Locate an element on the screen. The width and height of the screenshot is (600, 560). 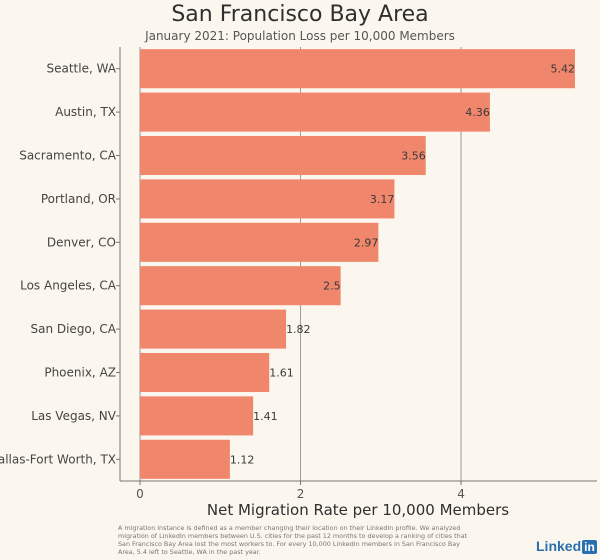
category-label: Las Vegas, NV is located at coordinates (74, 416).